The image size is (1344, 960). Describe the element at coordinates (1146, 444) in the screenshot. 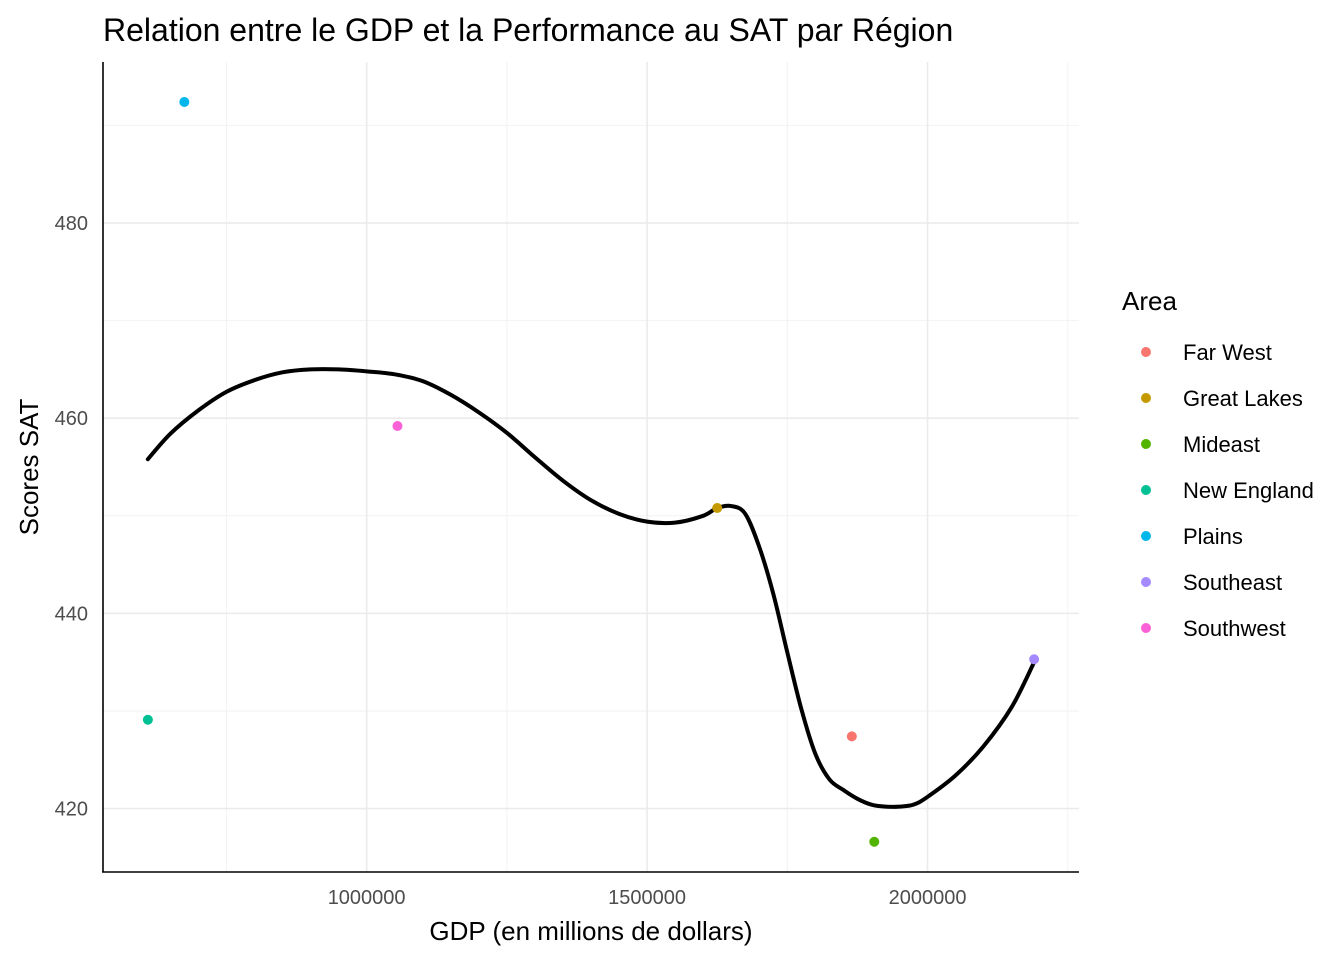

I see `legend-key-mideast` at that location.